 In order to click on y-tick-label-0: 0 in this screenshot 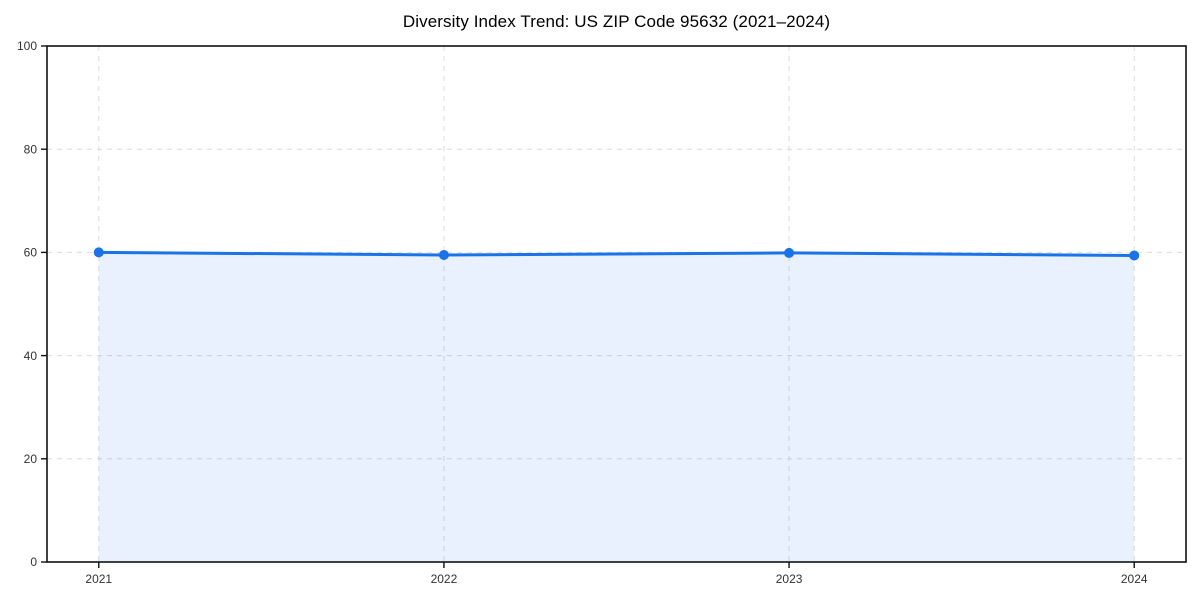, I will do `click(33, 562)`.